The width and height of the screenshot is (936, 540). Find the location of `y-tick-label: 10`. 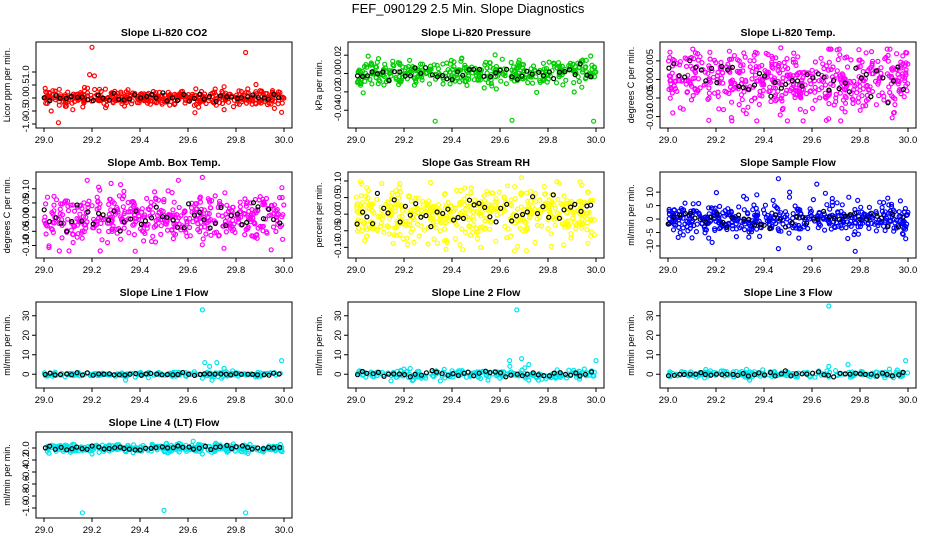

y-tick-label: 10 is located at coordinates (26, 354).